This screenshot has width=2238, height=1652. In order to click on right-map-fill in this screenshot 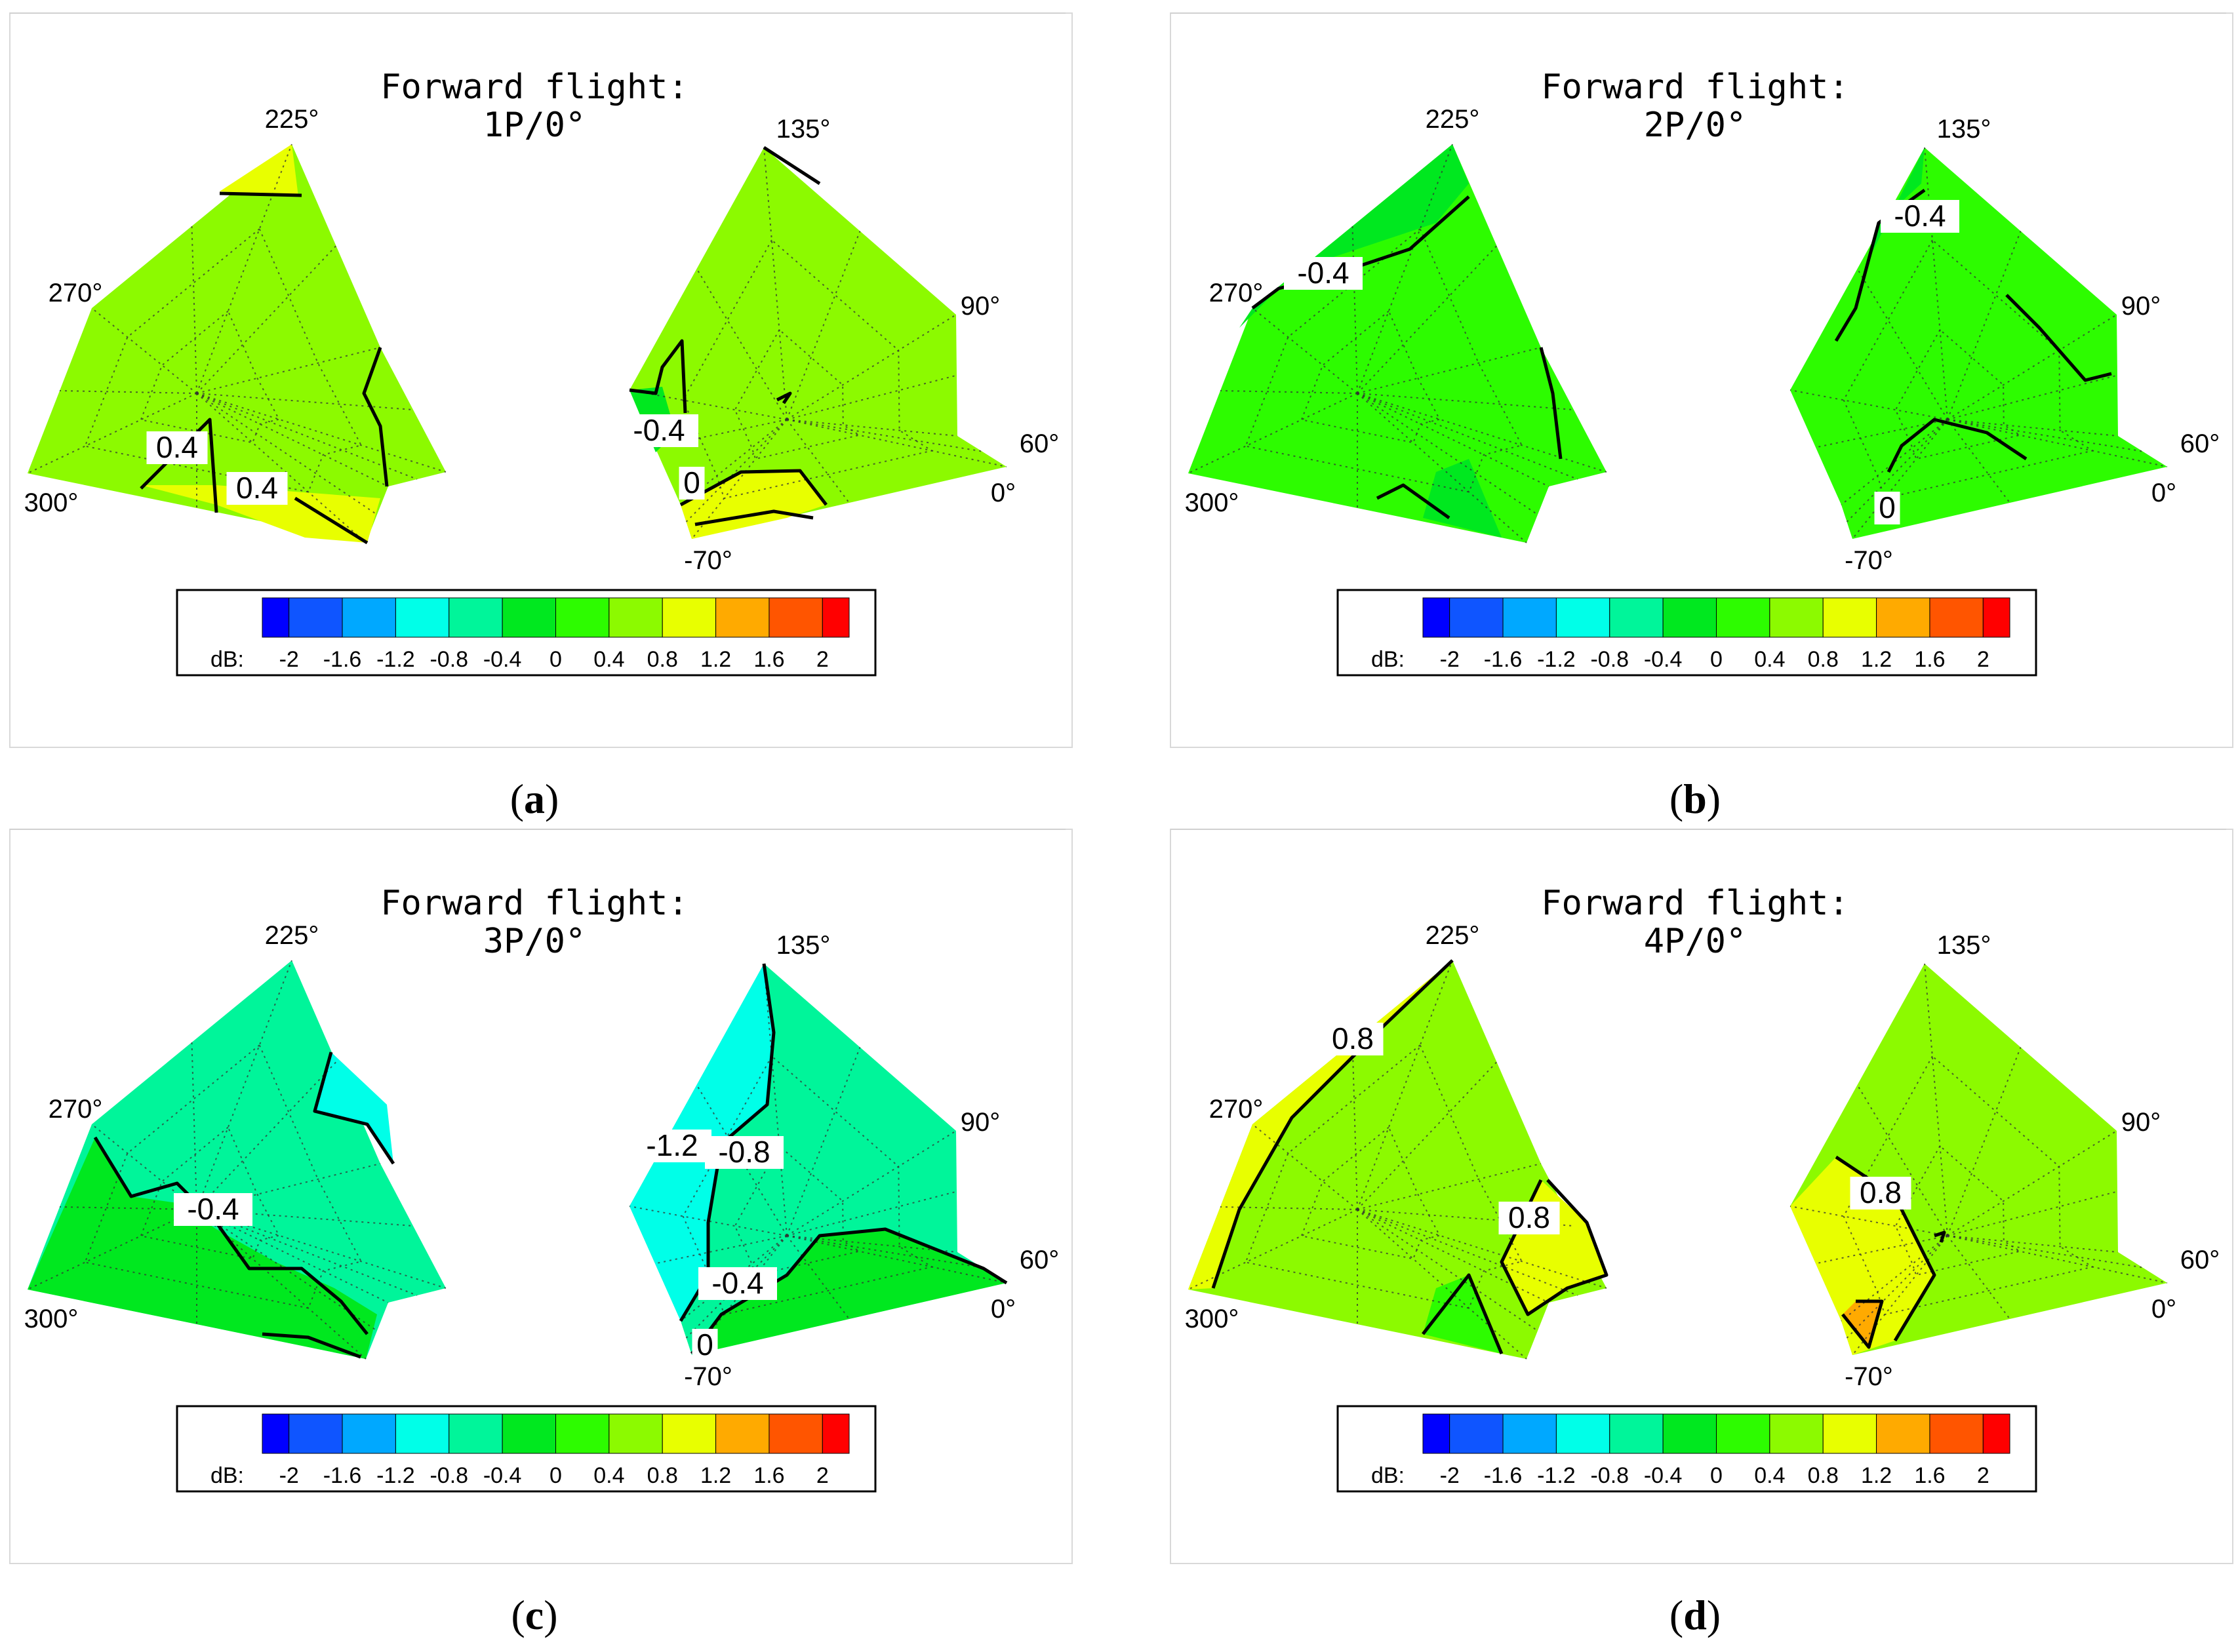, I will do `click(1978, 343)`.